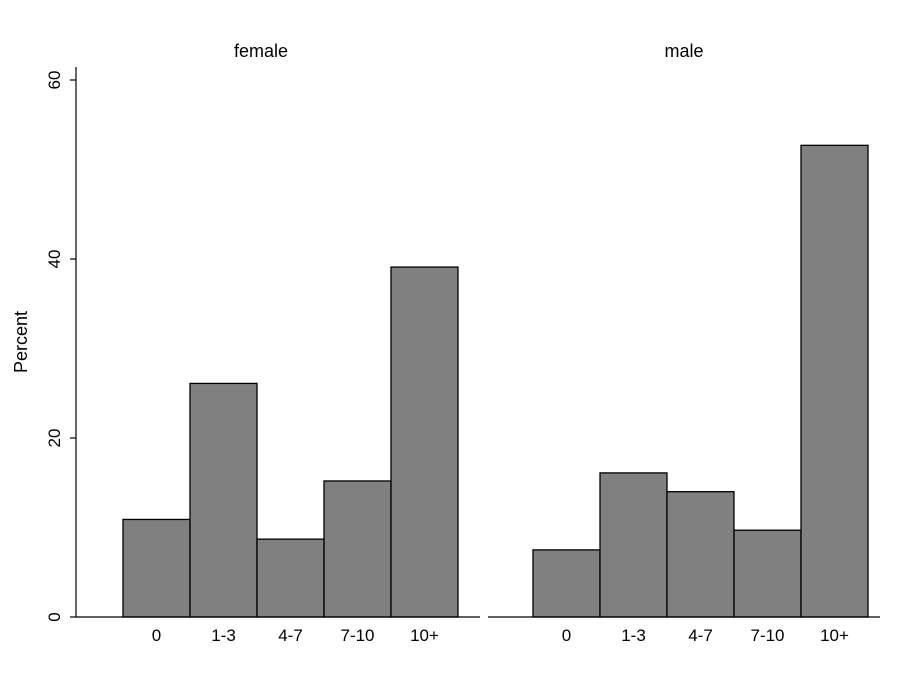 The image size is (907, 677). Describe the element at coordinates (54, 259) in the screenshot. I see `y-tick-label: 40` at that location.